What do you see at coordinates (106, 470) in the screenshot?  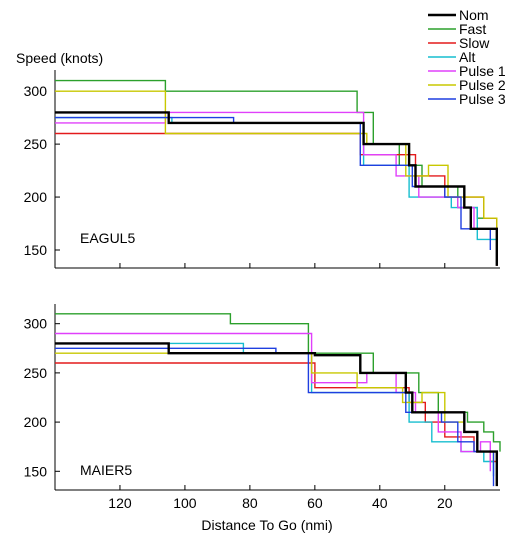 I see `panel-label: MAIER5` at bounding box center [106, 470].